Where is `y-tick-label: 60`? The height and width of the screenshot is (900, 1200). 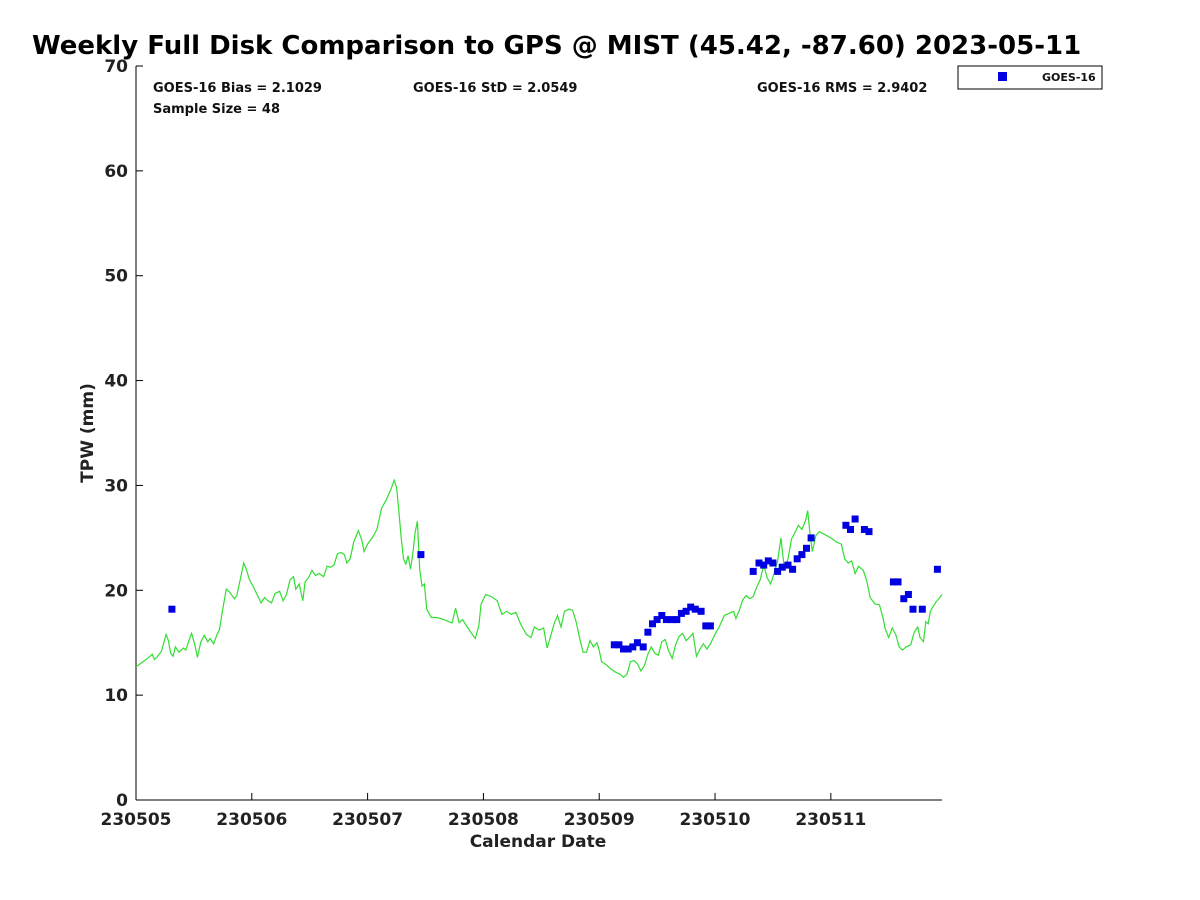
y-tick-label: 60 is located at coordinates (116, 172).